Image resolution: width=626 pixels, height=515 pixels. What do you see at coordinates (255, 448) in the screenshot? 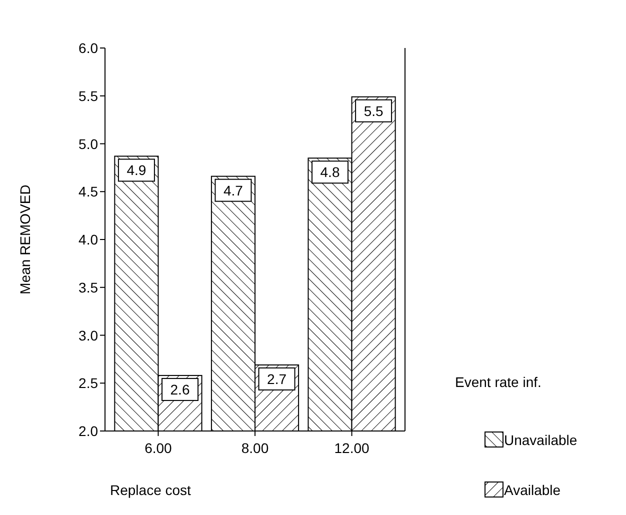
I see `x-tick-label: 8.00` at bounding box center [255, 448].